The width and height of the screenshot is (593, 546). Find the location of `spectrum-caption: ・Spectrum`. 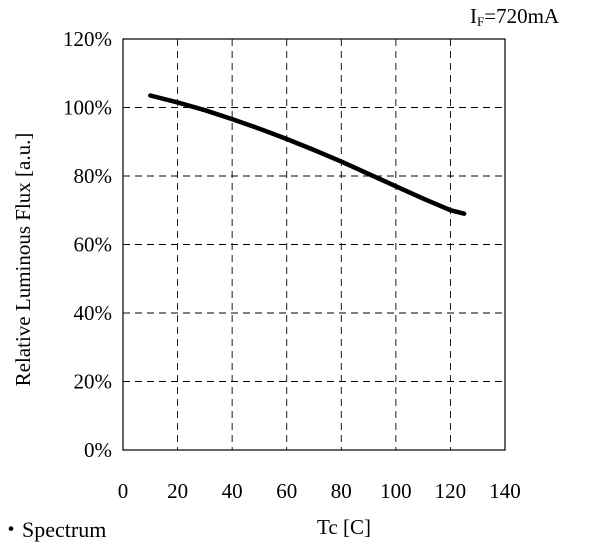

spectrum-caption: ・Spectrum is located at coordinates (53, 529).